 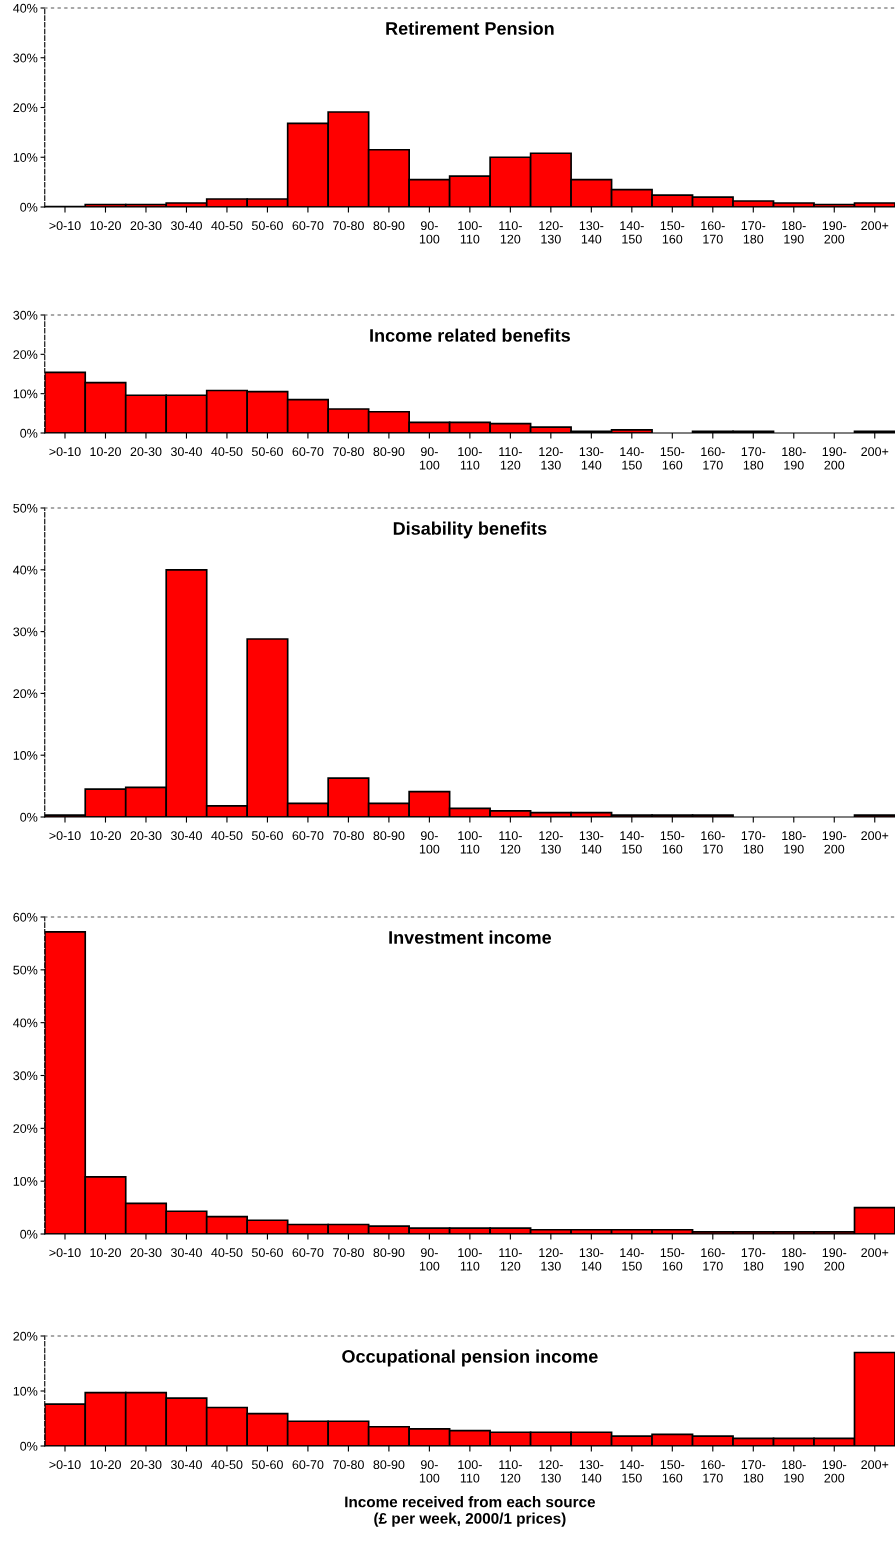 I want to click on y-tick-label: 30%, so click(x=25, y=1076).